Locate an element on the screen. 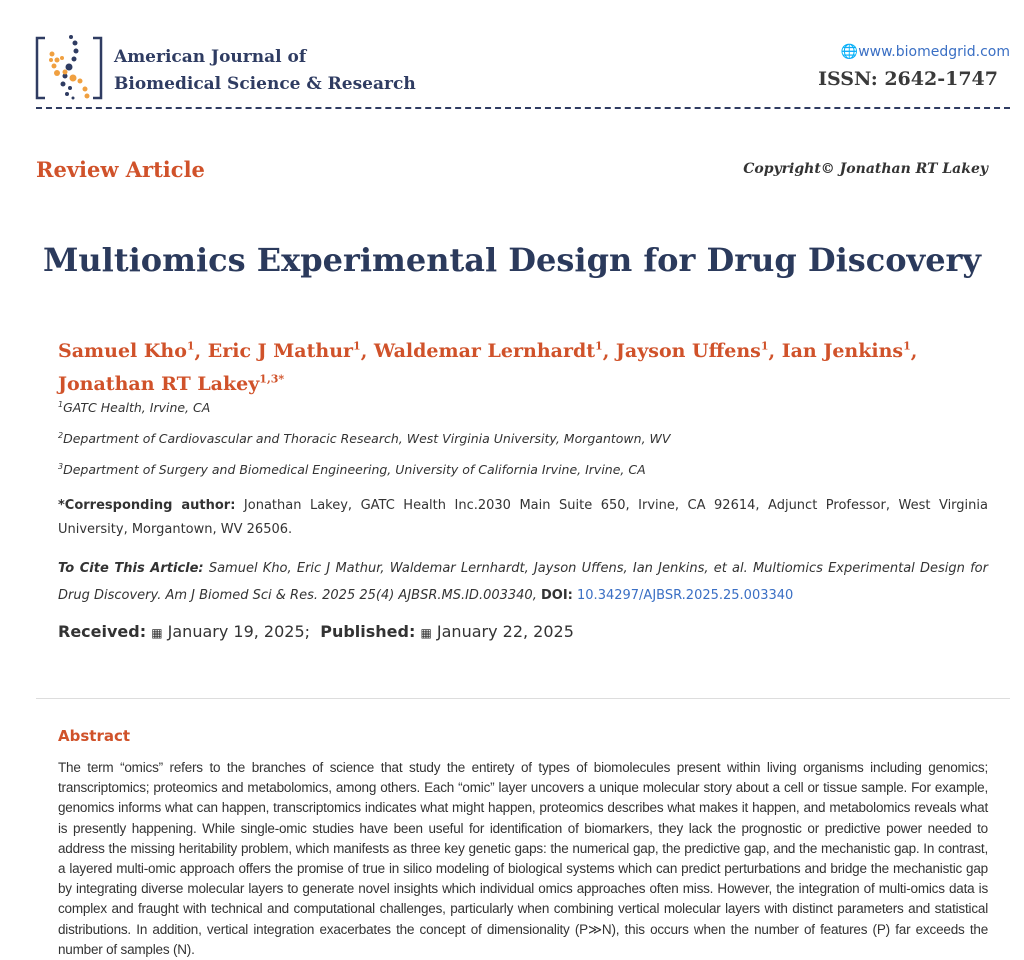  journal-logo is located at coordinates (69, 67).